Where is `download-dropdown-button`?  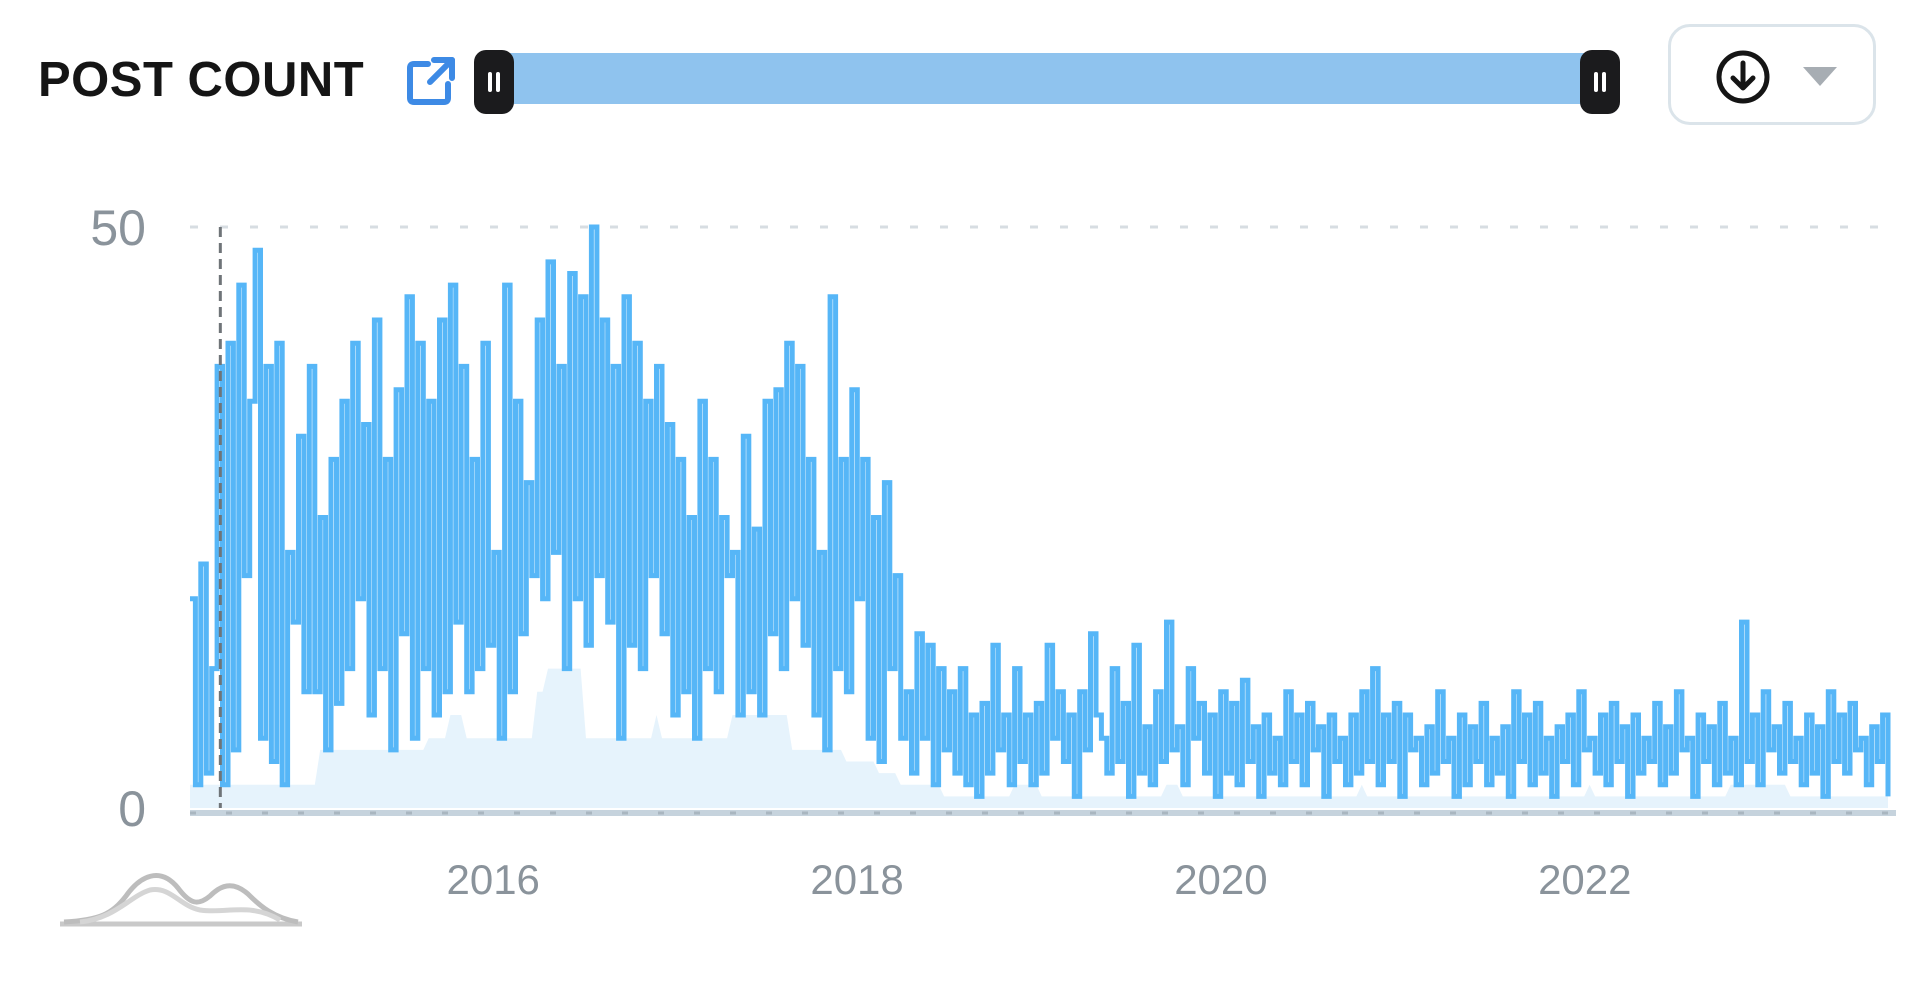 download-dropdown-button is located at coordinates (1772, 74).